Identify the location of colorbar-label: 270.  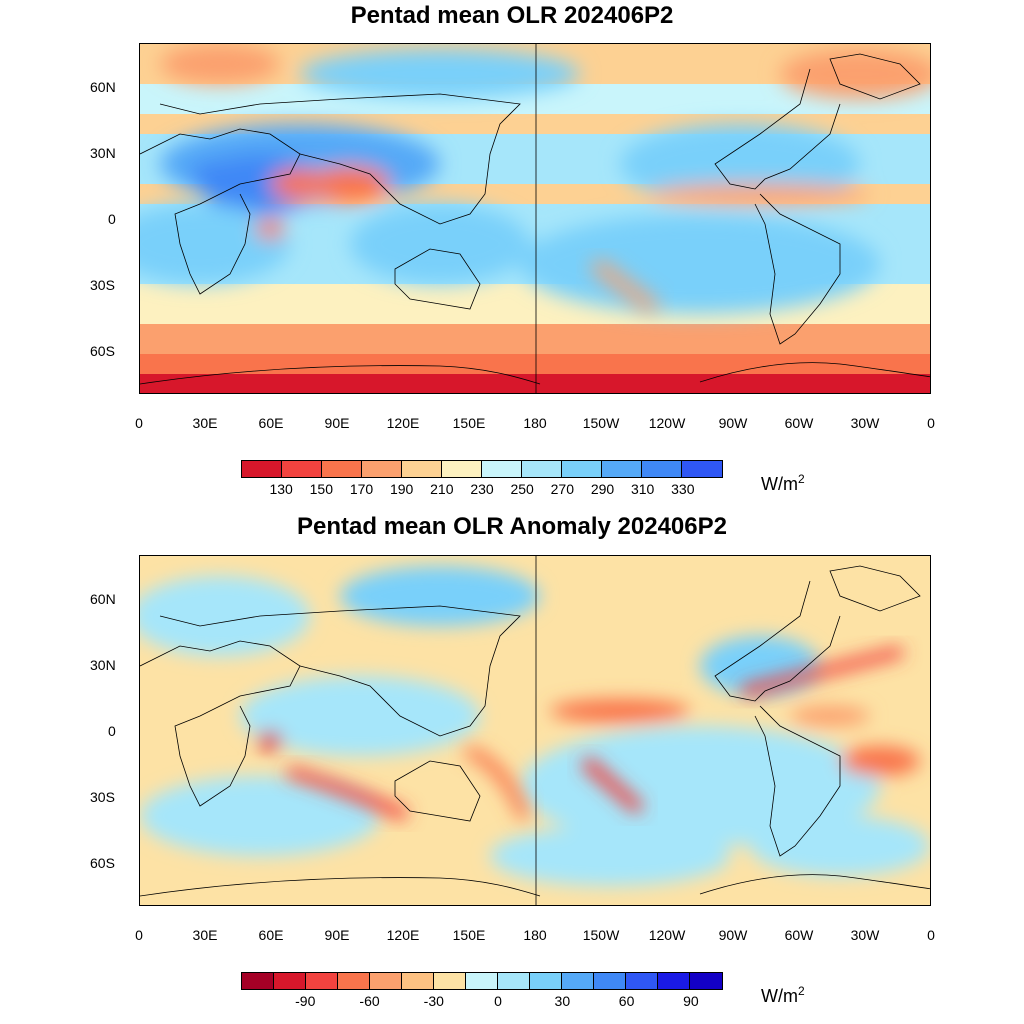
(562, 489).